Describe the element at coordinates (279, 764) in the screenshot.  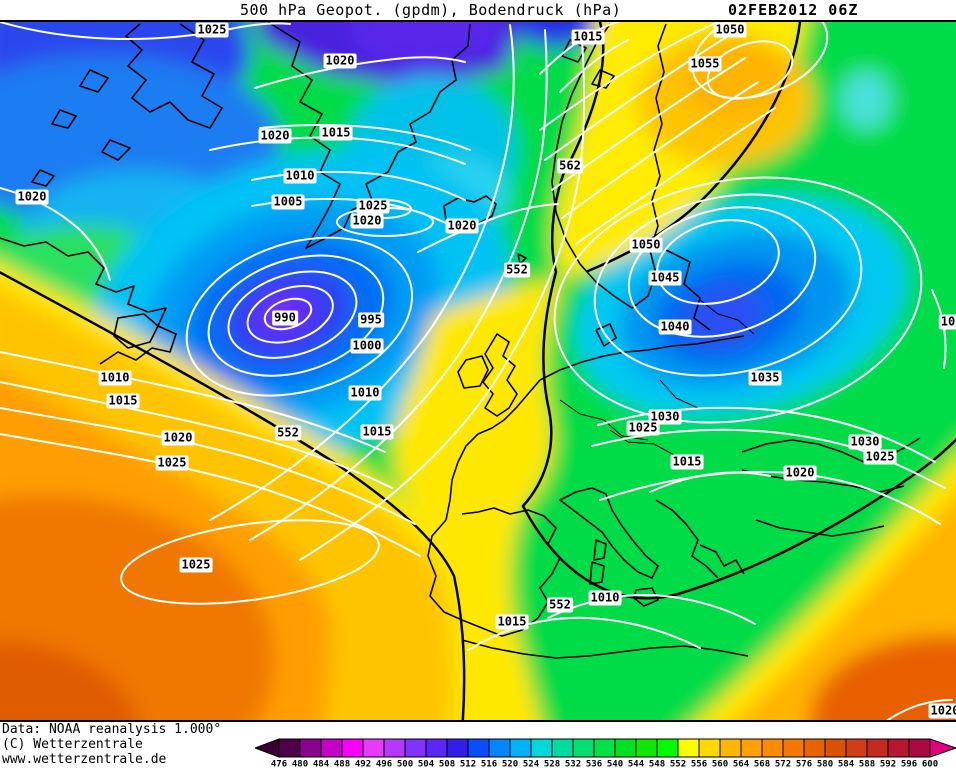
I see `colorbar-tick: 476` at that location.